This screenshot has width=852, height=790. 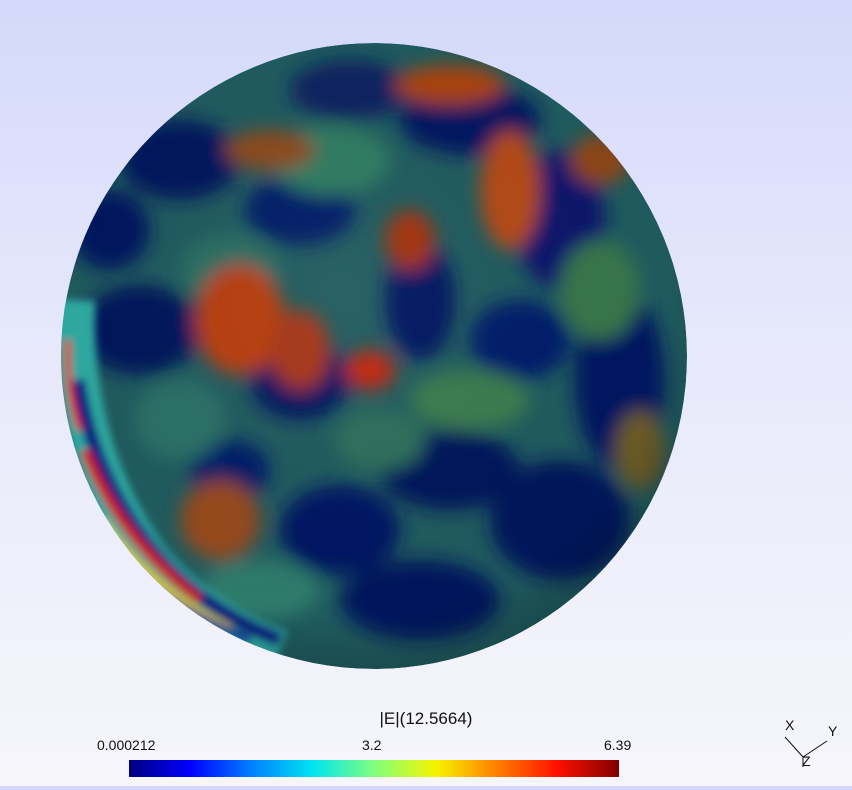 I want to click on scalar-bar-mid-label: 3.2, so click(x=372, y=745).